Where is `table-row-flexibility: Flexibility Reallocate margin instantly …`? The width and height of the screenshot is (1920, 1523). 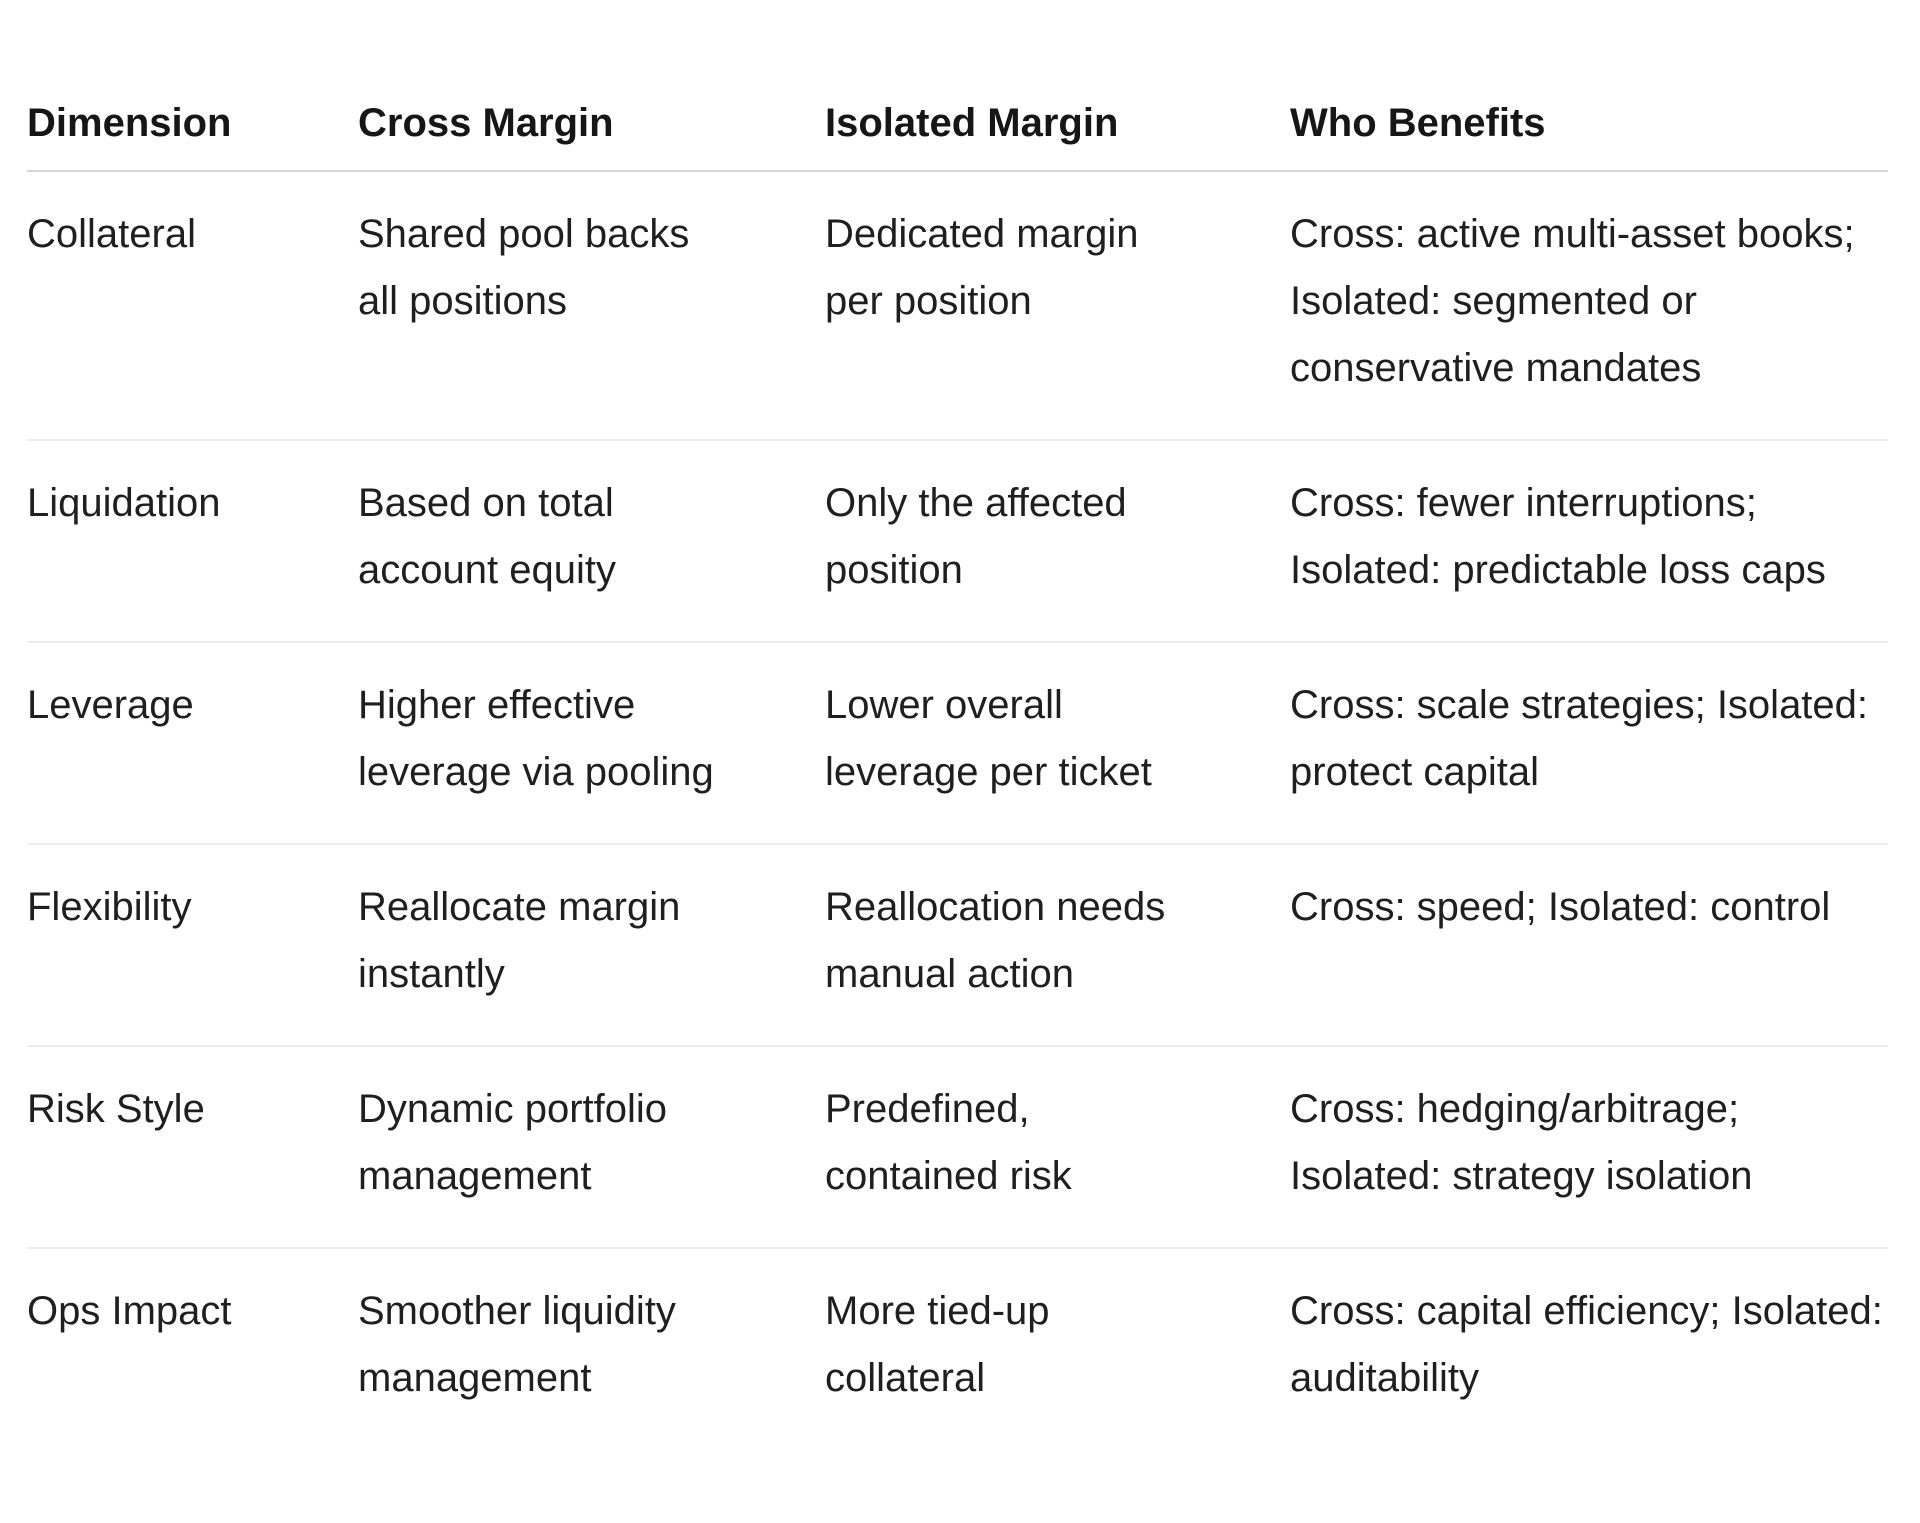 table-row-flexibility: Flexibility Reallocate margin instantly … is located at coordinates (957, 945).